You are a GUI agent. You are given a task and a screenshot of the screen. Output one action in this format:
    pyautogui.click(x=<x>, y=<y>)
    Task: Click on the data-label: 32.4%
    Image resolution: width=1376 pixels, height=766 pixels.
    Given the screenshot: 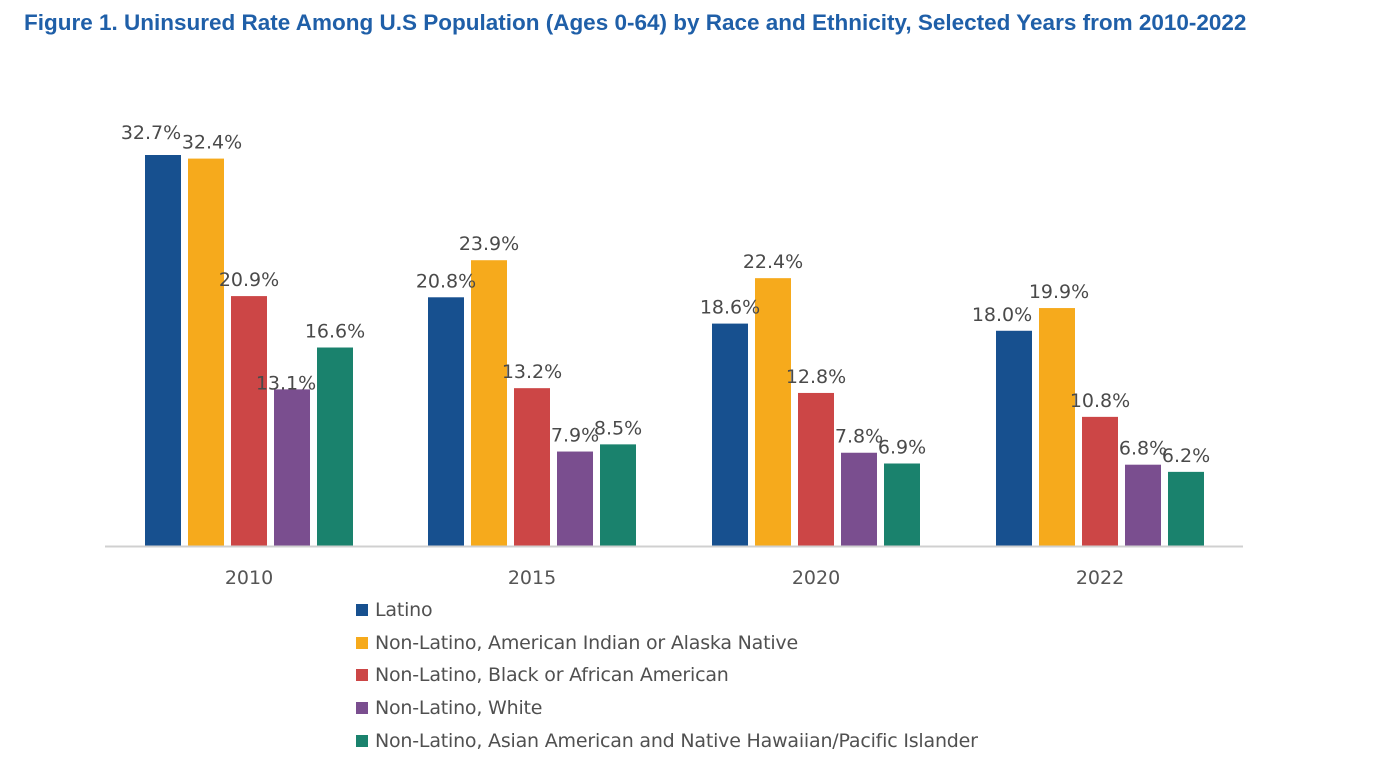 What is the action you would take?
    pyautogui.click(x=212, y=143)
    